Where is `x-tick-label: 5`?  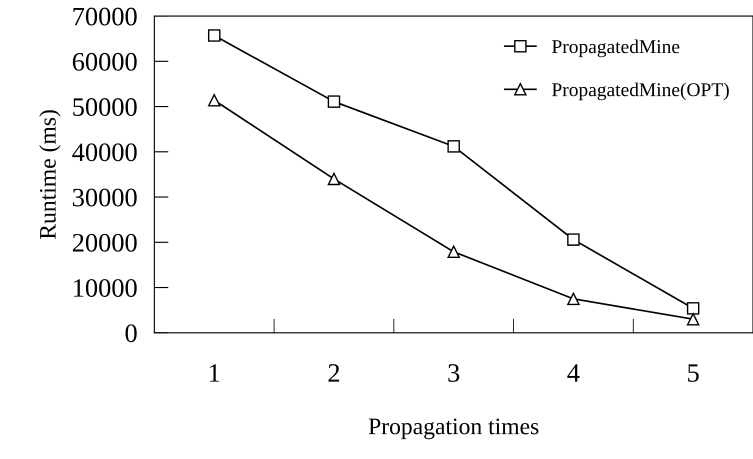 x-tick-label: 5 is located at coordinates (693, 373).